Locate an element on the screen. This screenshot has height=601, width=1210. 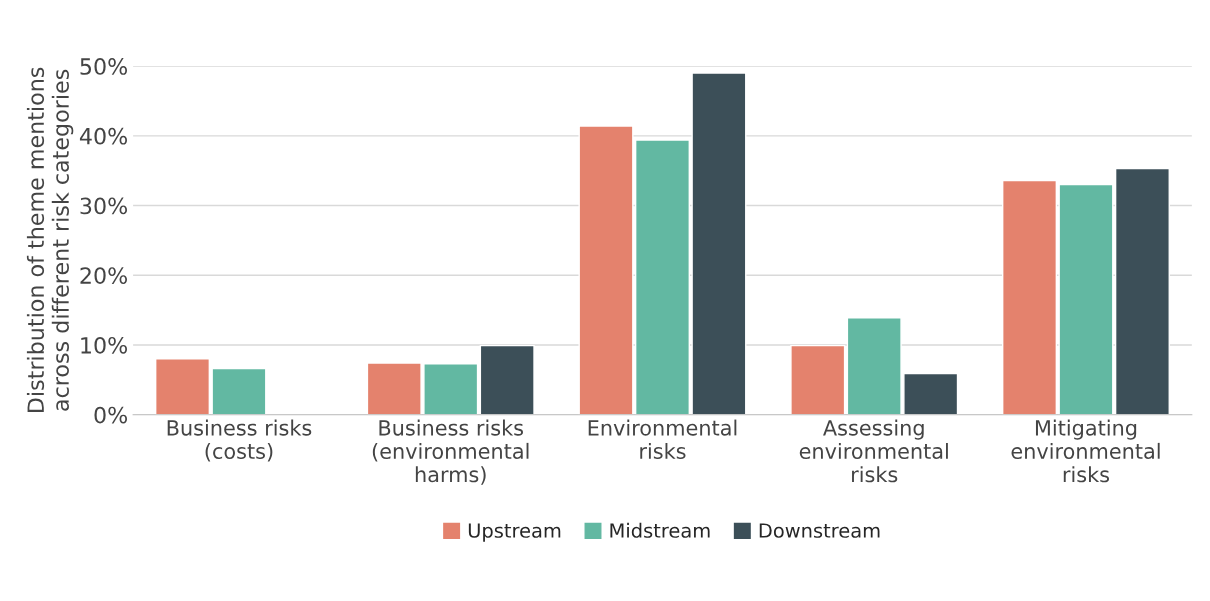
y-tick-label: 20% is located at coordinates (104, 276).